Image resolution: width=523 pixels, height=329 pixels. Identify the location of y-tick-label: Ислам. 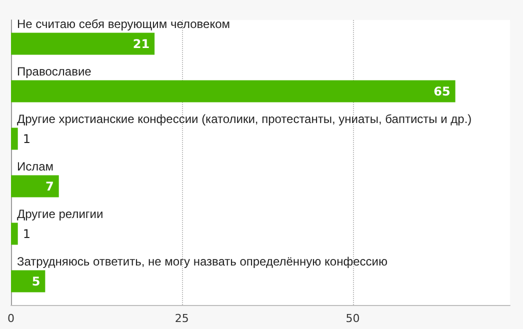
(35, 166).